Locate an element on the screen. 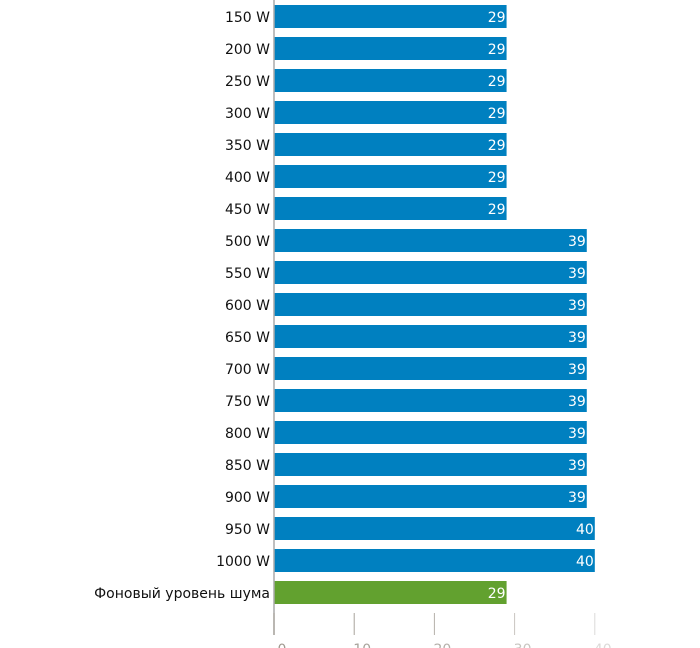  category-label: 650 W is located at coordinates (247, 338).